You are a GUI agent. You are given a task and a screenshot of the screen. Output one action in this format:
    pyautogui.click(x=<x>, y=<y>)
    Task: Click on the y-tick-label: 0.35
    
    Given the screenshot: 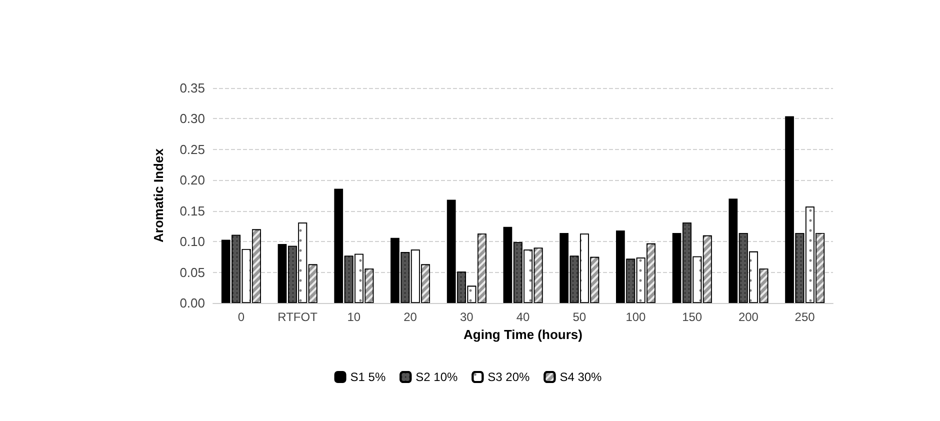 What is the action you would take?
    pyautogui.click(x=192, y=88)
    